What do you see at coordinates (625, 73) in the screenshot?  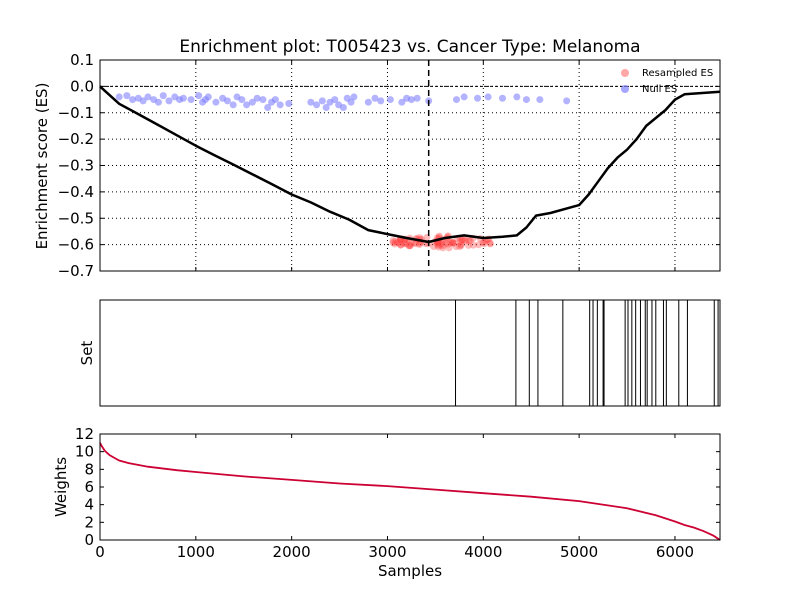 I see `legend-resampled-marker` at bounding box center [625, 73].